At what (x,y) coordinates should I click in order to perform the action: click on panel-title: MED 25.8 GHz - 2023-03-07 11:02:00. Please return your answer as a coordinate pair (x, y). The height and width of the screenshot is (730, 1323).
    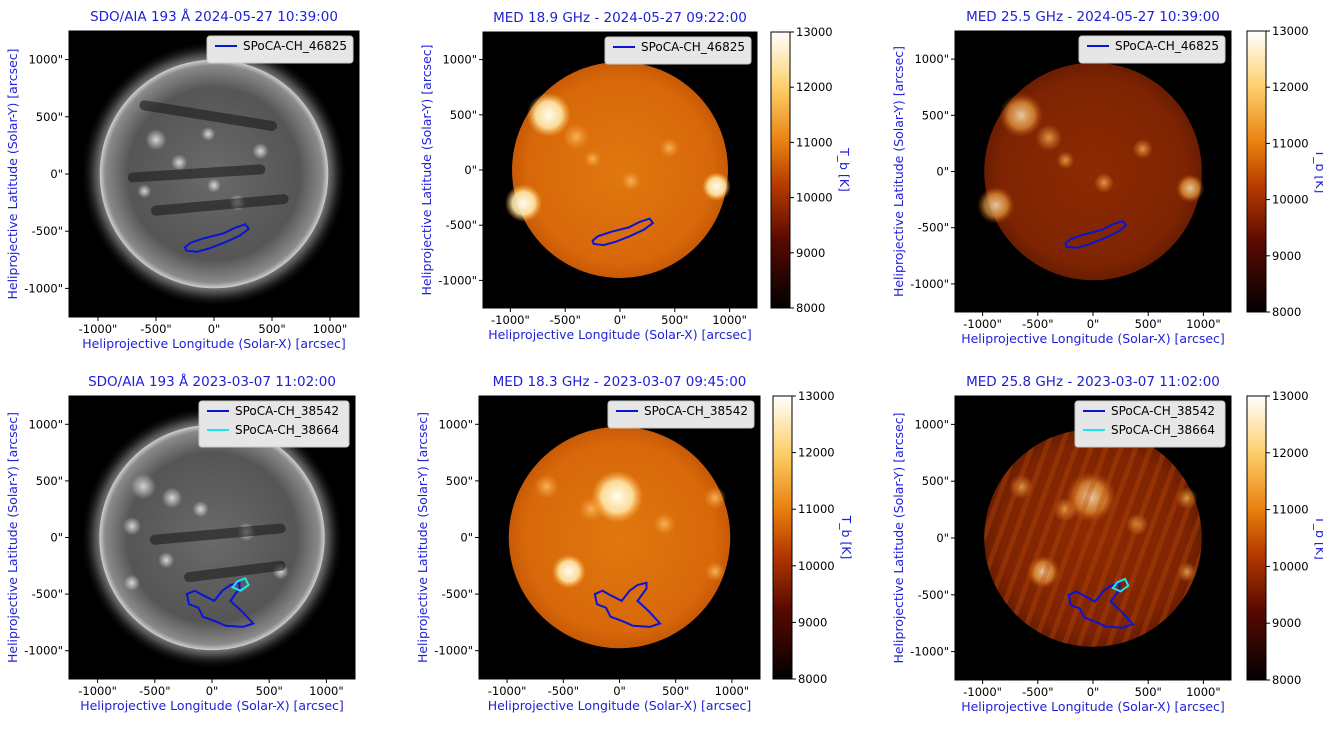
    Looking at the image, I should click on (1093, 382).